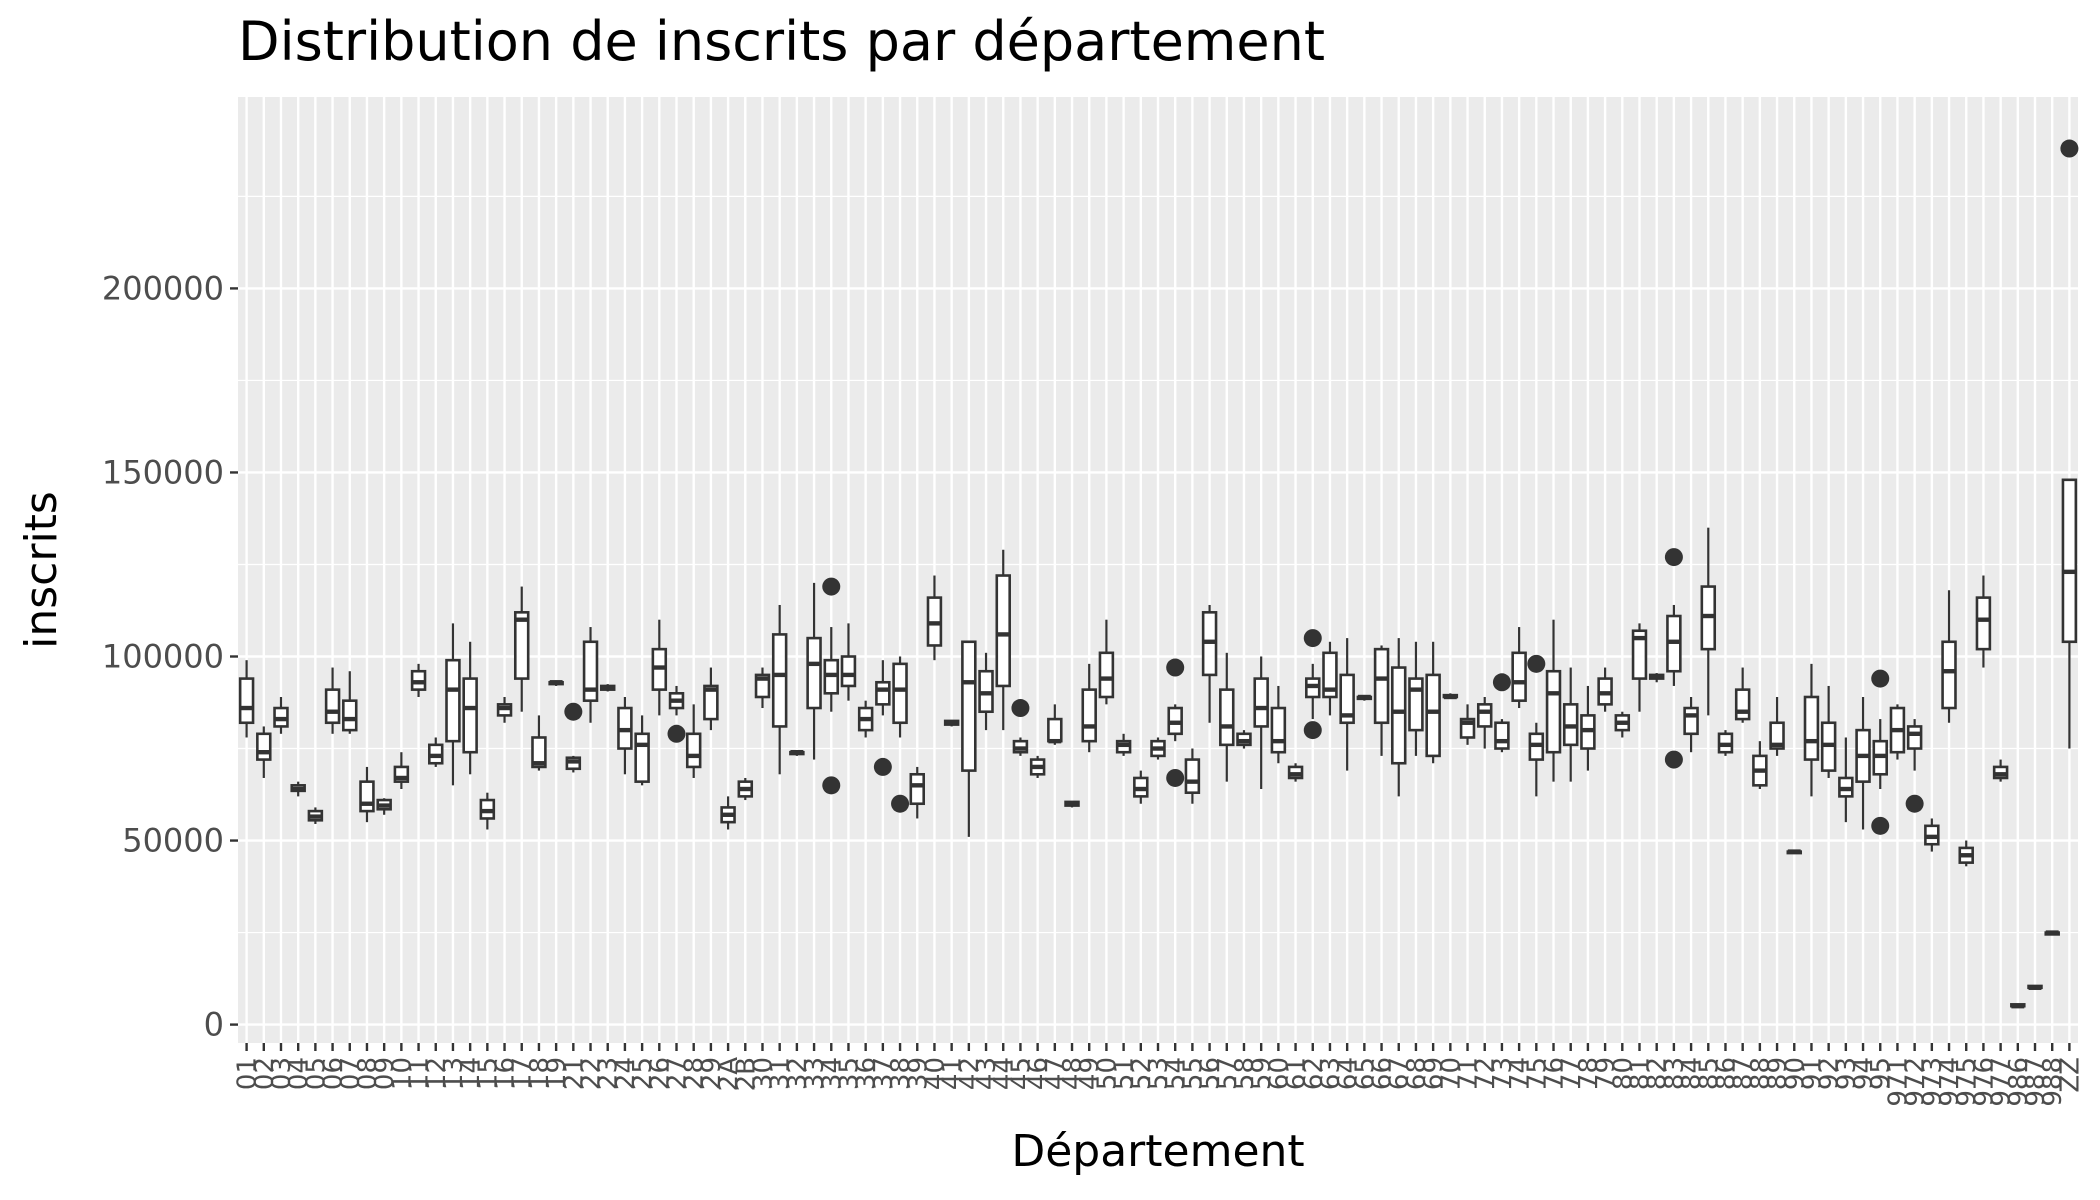  Describe the element at coordinates (660, 1073) in the screenshot. I see `x-tick-label: 26` at that location.